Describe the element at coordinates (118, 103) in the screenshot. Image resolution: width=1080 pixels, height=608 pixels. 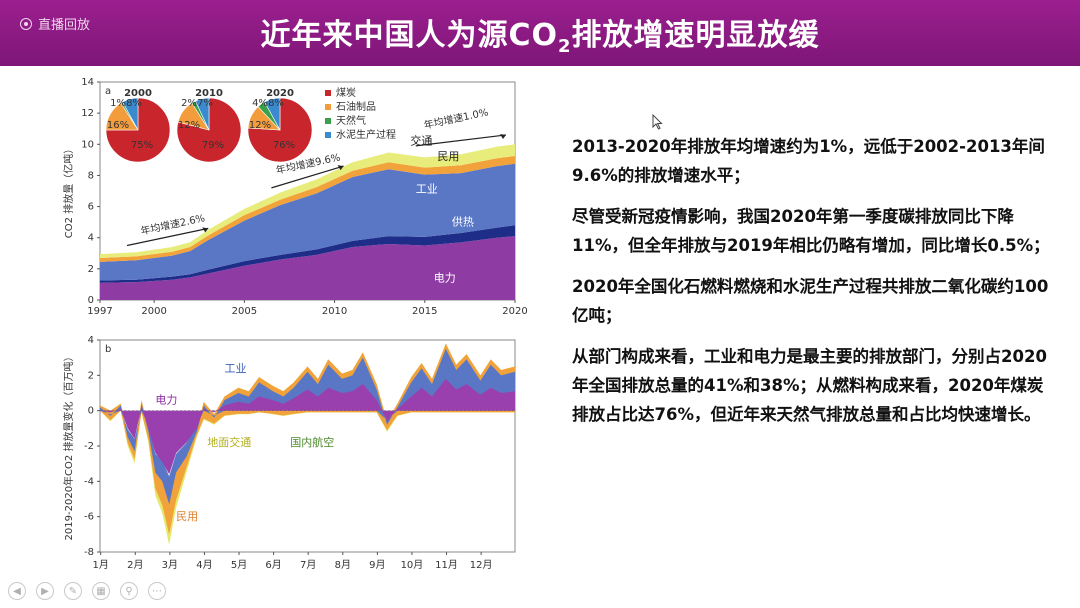
I see `pie-value-label: 1%` at that location.